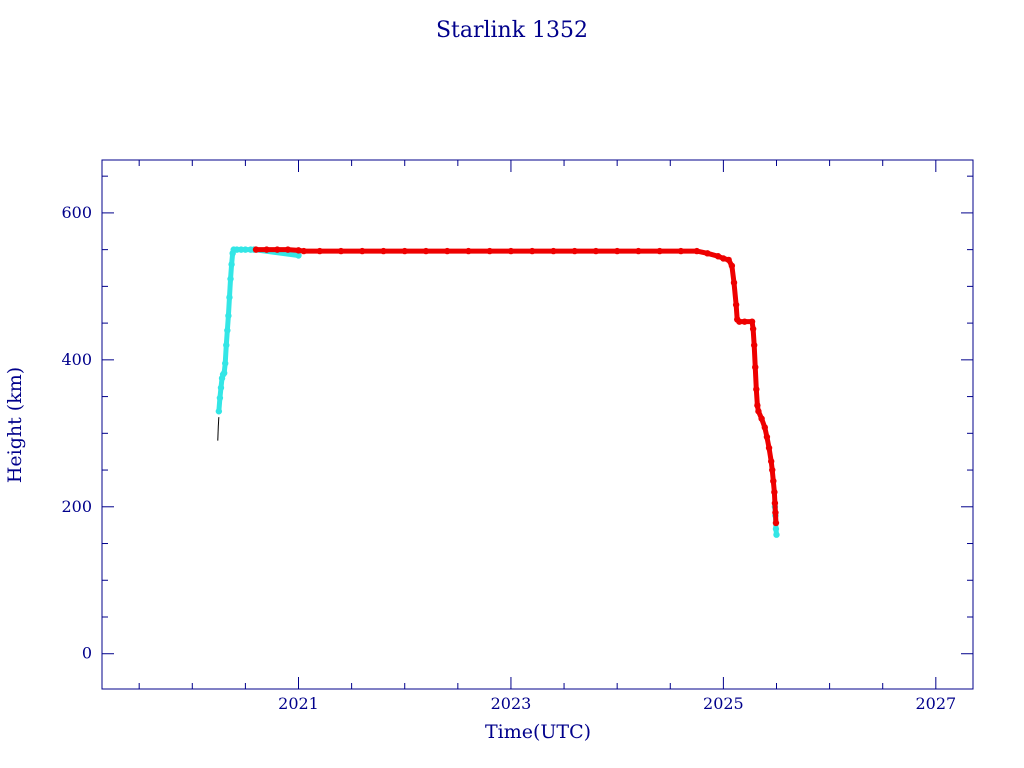 The width and height of the screenshot is (1024, 768). I want to click on x-axis-label: Time(UTC), so click(538, 732).